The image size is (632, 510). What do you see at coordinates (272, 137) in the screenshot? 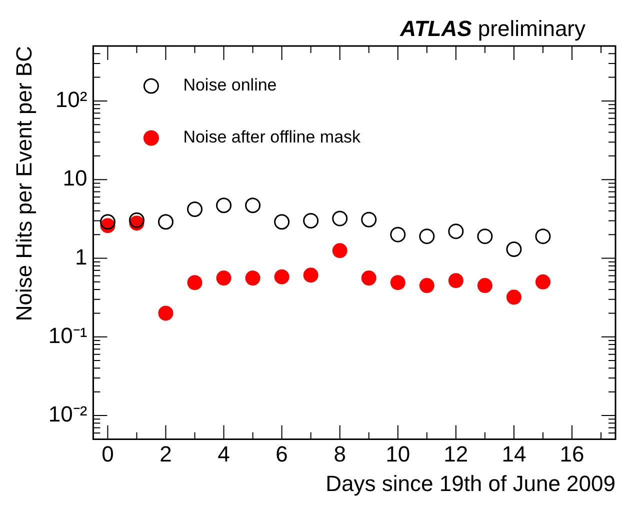
I see `legend-label: Noise after offline mask` at bounding box center [272, 137].